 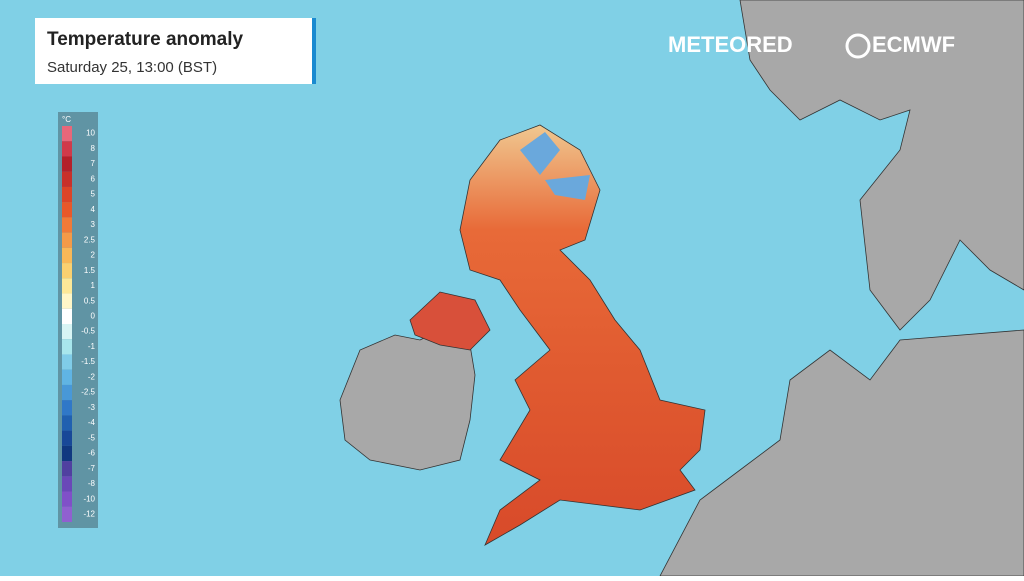 I want to click on legend-label: 0.5, so click(x=90, y=300).